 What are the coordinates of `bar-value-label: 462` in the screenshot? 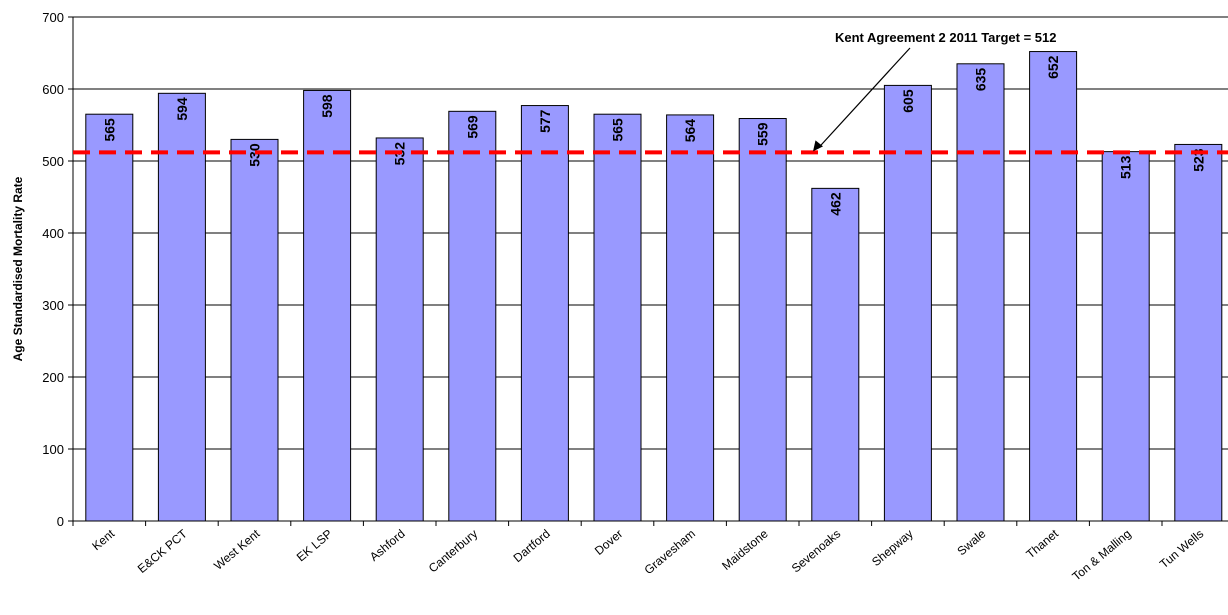 It's located at (835, 204).